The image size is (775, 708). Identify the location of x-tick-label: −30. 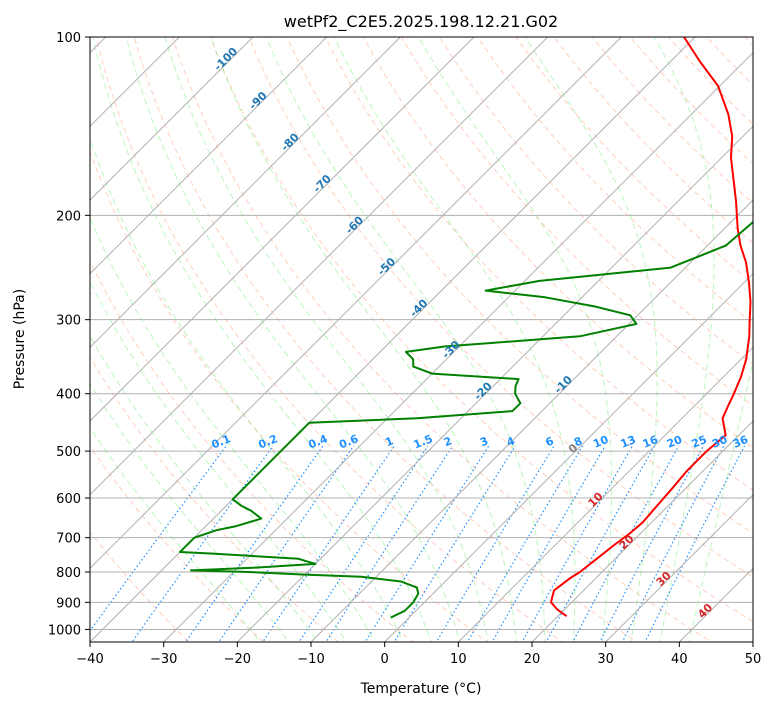
(163, 659).